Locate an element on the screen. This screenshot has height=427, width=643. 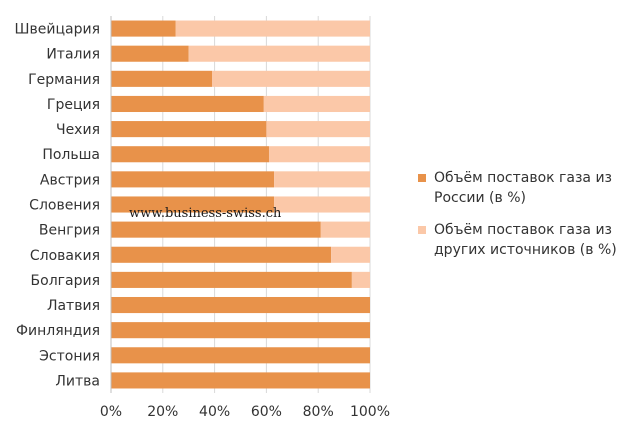
x-tick-label: 100% is located at coordinates (370, 412).